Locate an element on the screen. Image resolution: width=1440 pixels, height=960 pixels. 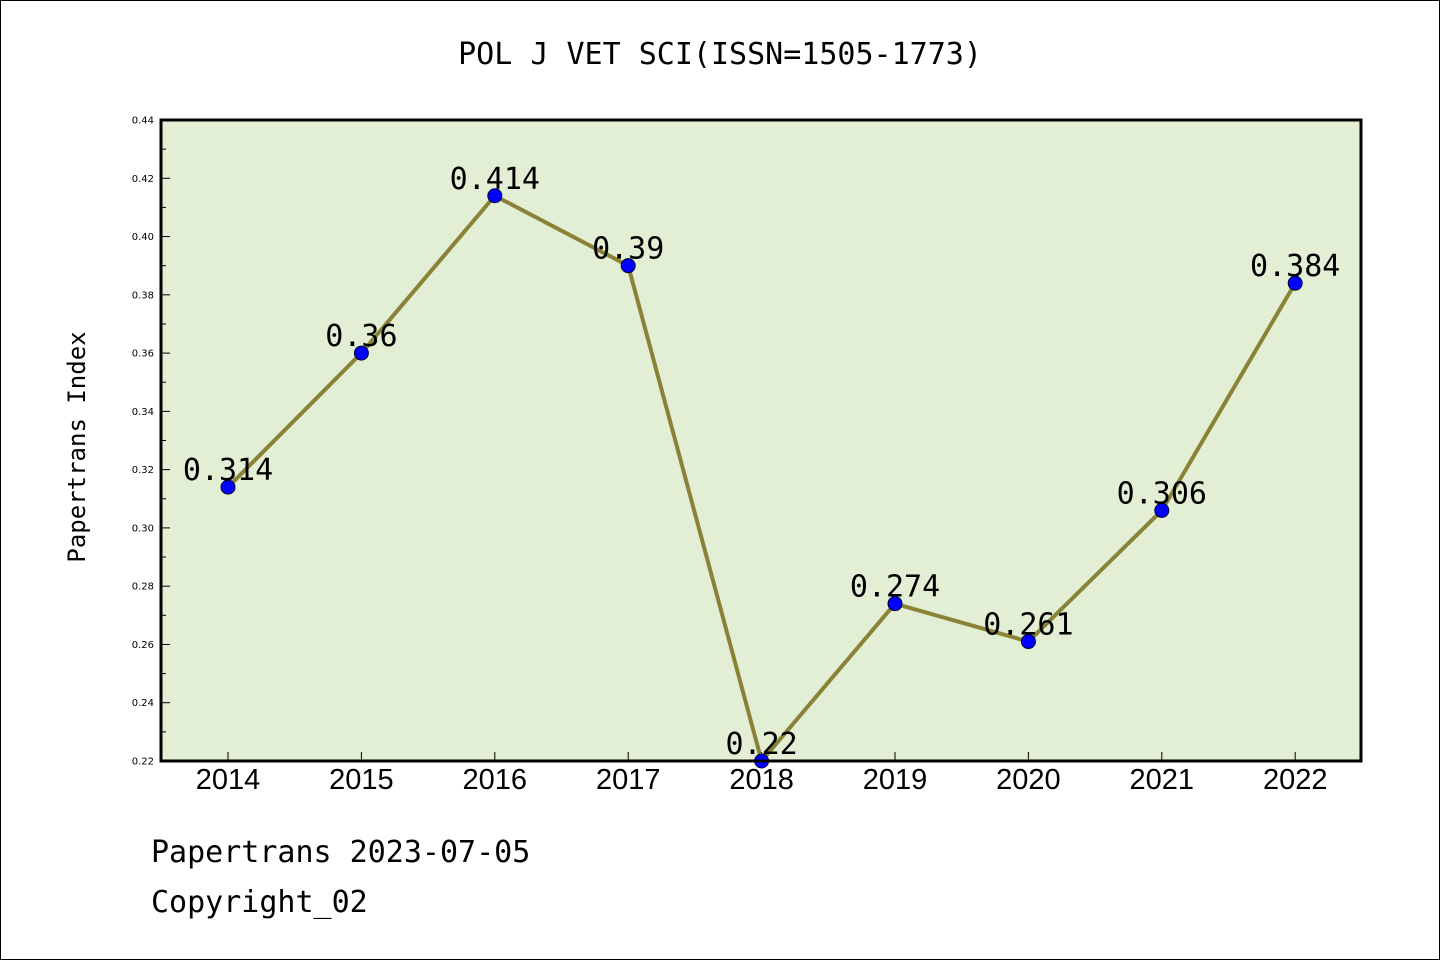
footer-date: Papertrans 2023-07-05 is located at coordinates (341, 852).